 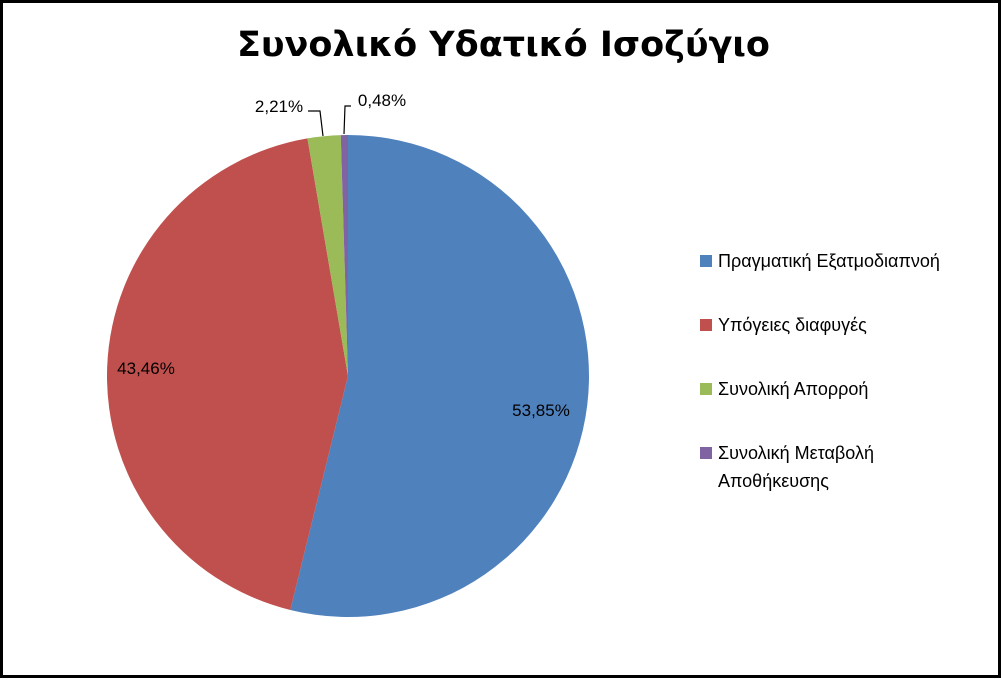 I want to click on label-total-runoff: 2,21%, so click(x=279, y=106).